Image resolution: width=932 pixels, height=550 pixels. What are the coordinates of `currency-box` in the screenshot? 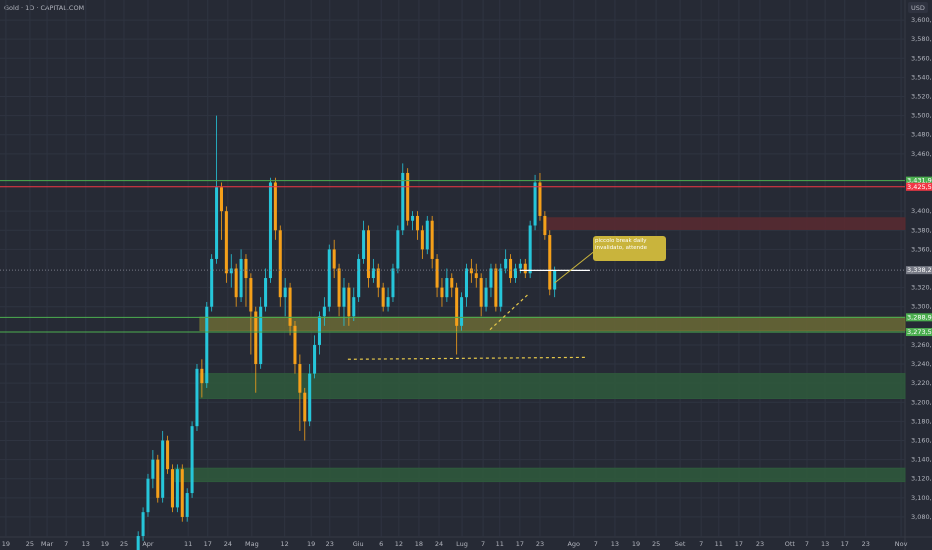 It's located at (918, 7).